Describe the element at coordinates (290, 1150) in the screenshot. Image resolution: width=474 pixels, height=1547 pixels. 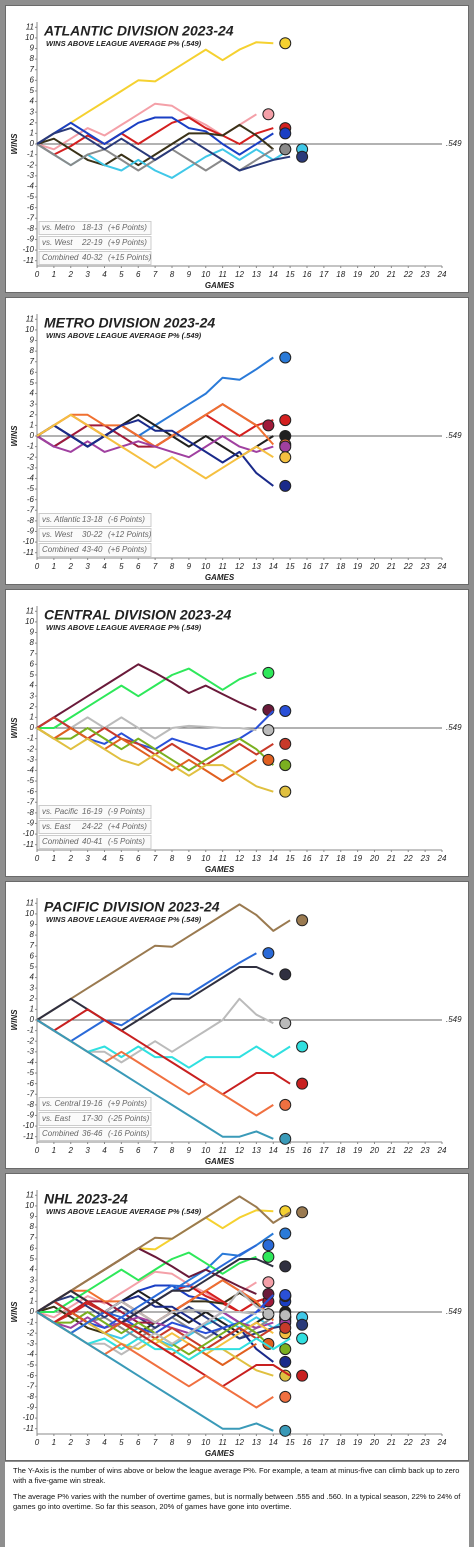
I see `x-tick-label: 15` at that location.